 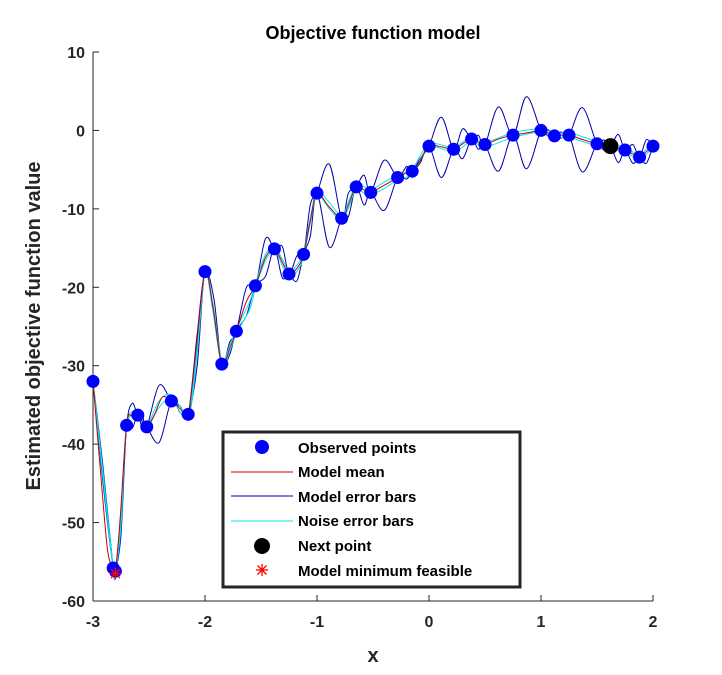 What do you see at coordinates (610, 146) in the screenshot?
I see `next-point-marker` at bounding box center [610, 146].